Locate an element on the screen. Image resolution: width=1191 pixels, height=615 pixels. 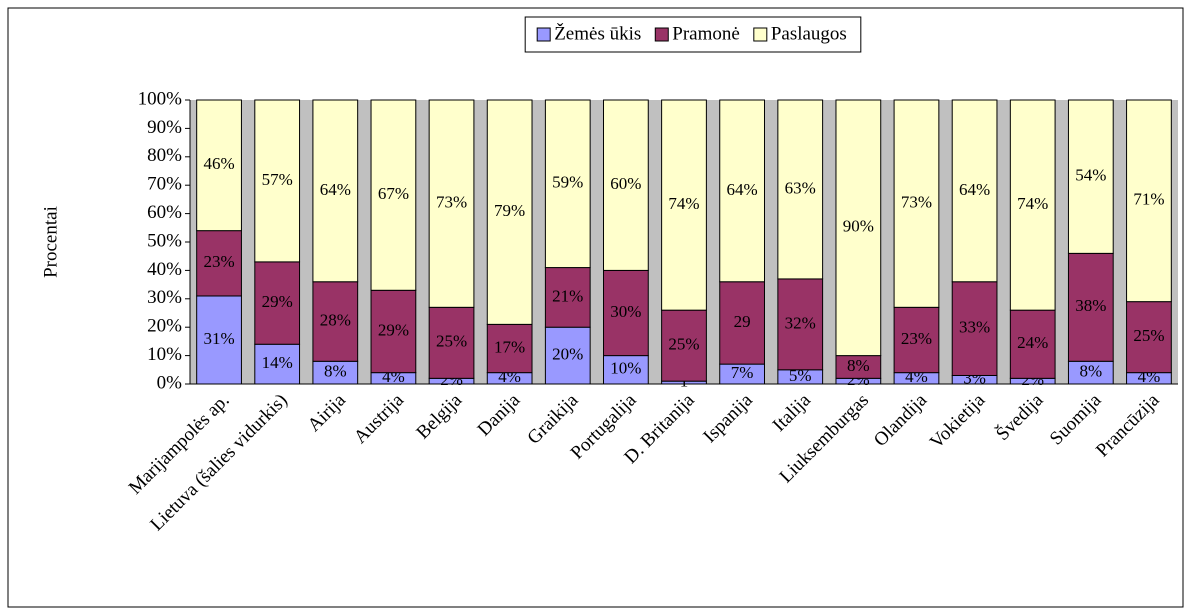
data-label: 24% is located at coordinates (1032, 342).